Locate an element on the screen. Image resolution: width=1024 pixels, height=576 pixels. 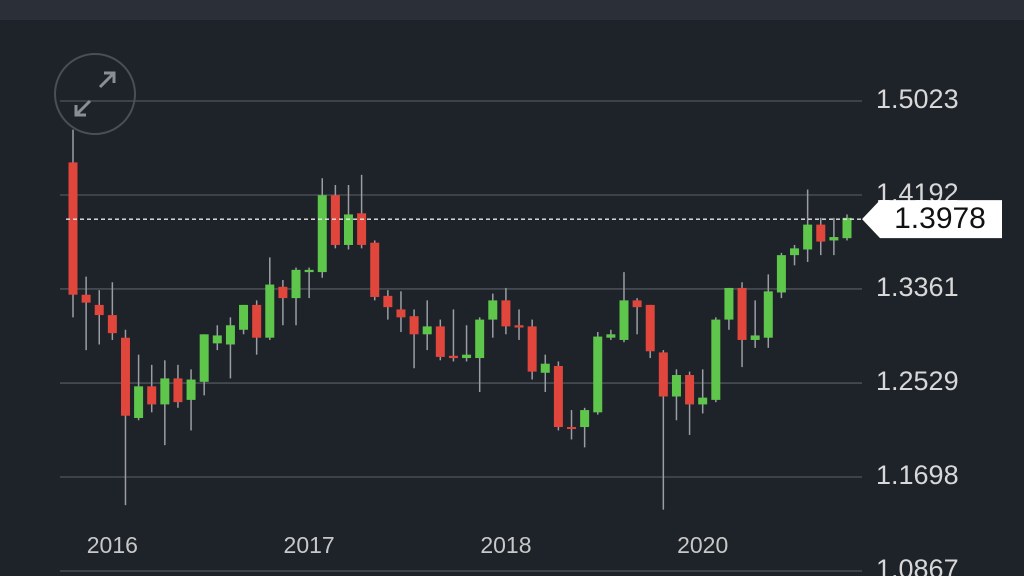
last-price-box is located at coordinates (932, 219).